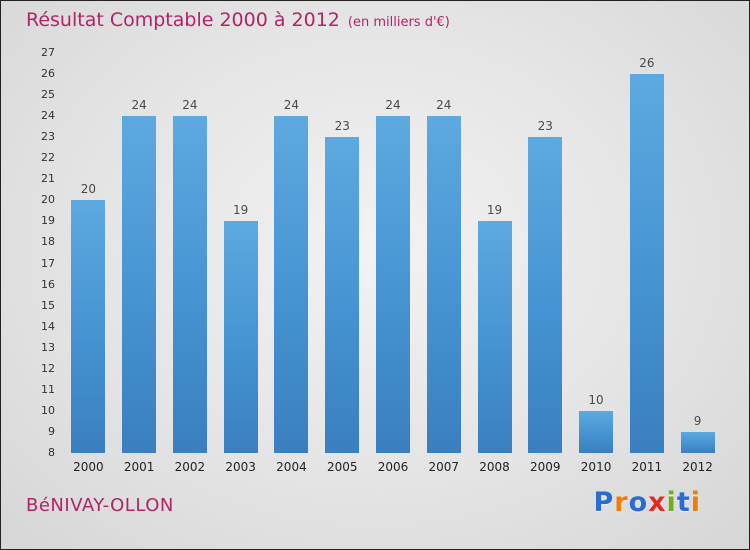  I want to click on x-axis-label: 2012, so click(697, 467).